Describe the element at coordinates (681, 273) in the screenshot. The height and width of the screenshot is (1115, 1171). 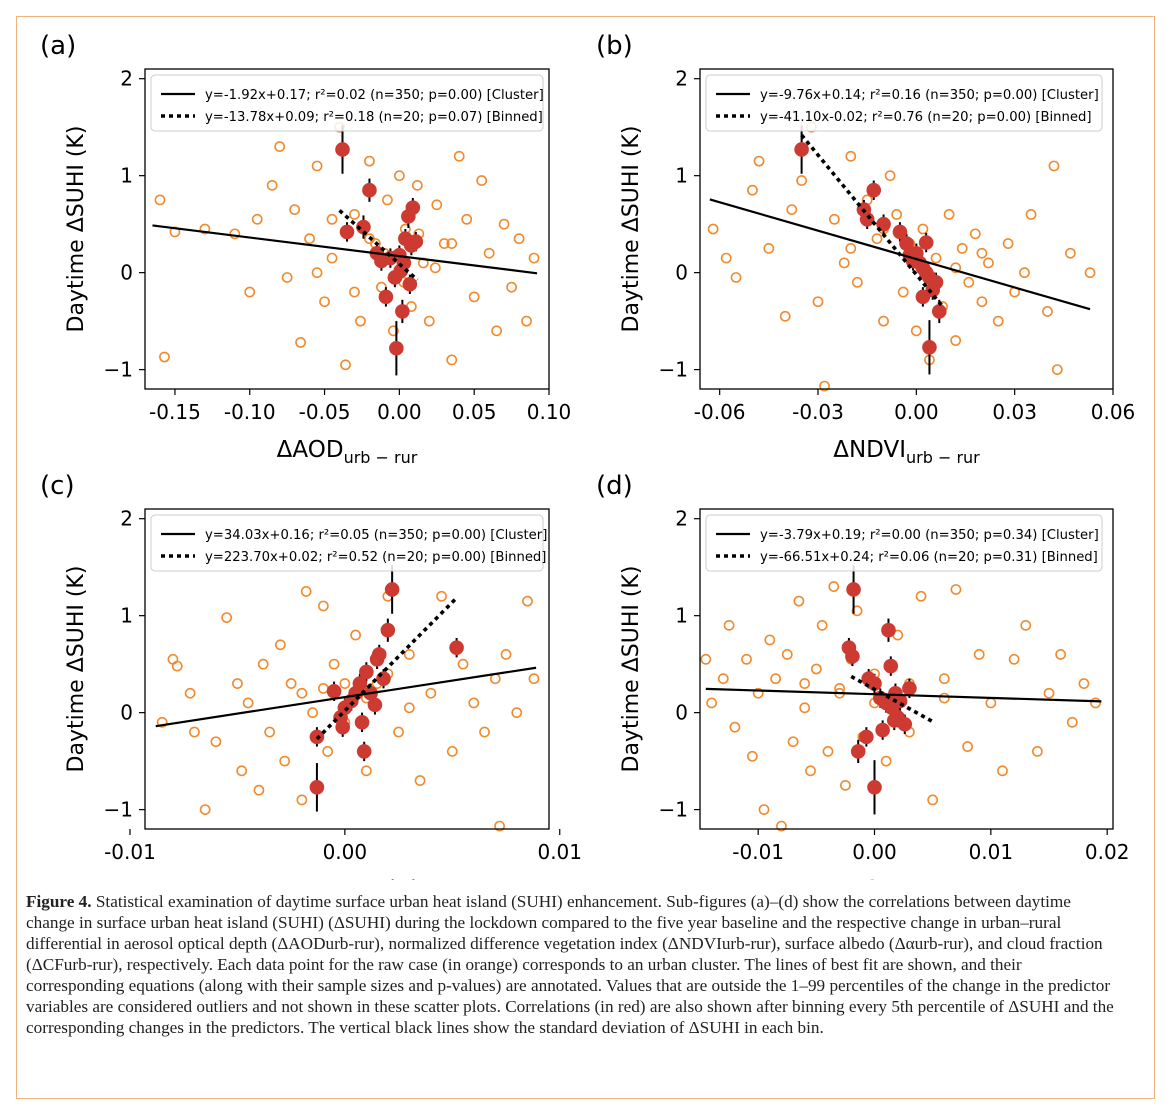
I see `y-tick-label: 0` at that location.